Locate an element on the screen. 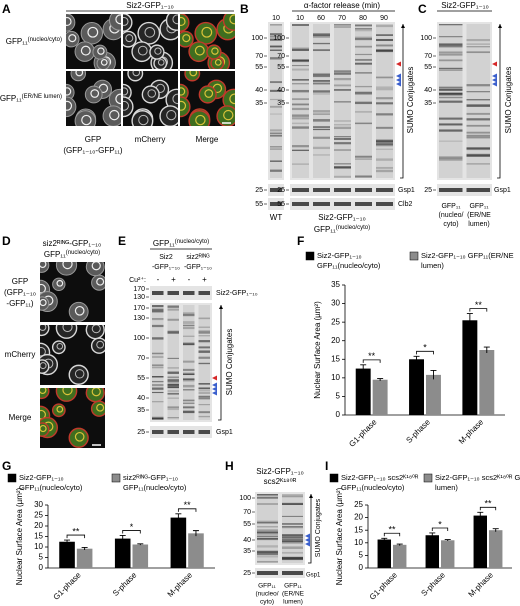 This screenshot has height=606, width=520. y-tick-label: 30 is located at coordinates (38, 504).